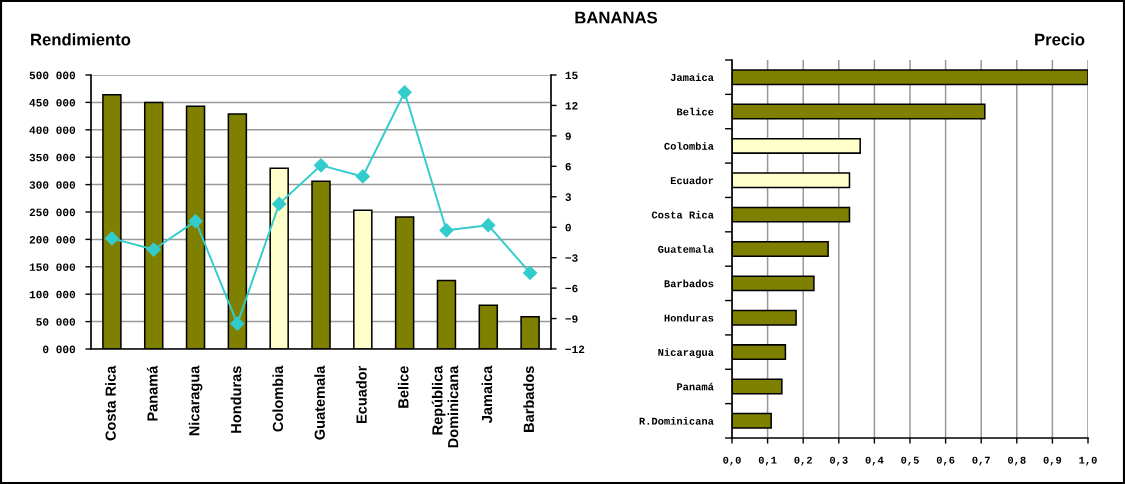 The height and width of the screenshot is (484, 1125). I want to click on x-tick-label: 0,6, so click(945, 461).